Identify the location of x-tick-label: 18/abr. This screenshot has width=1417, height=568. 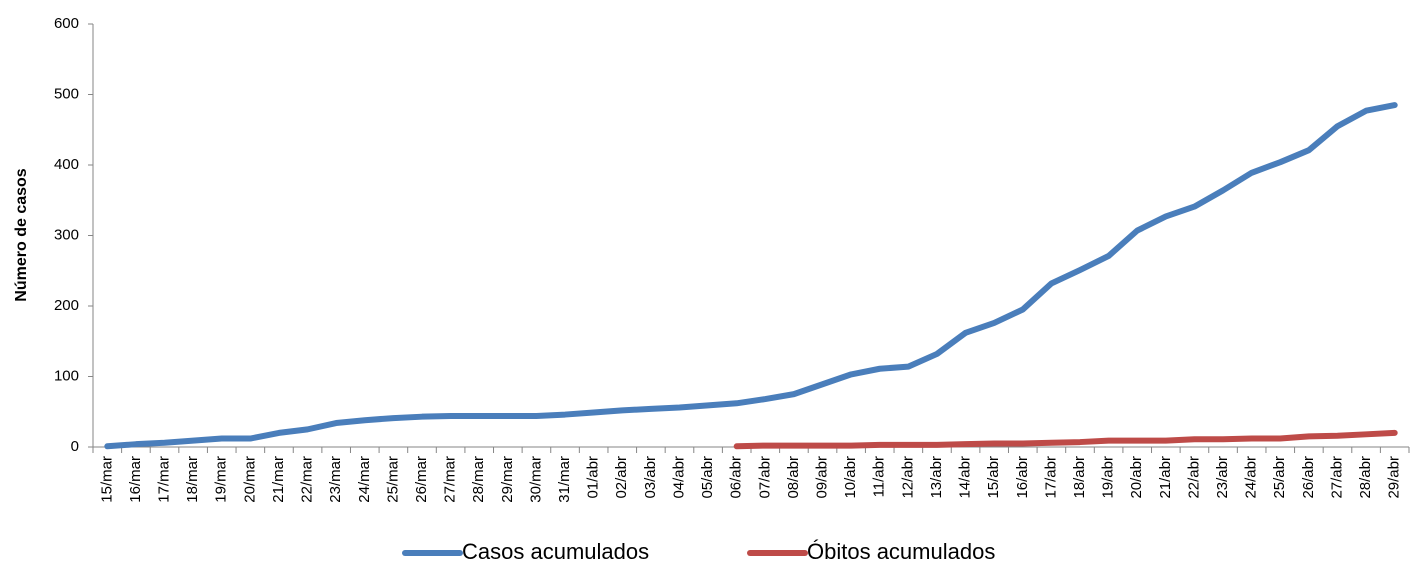
(1079, 477).